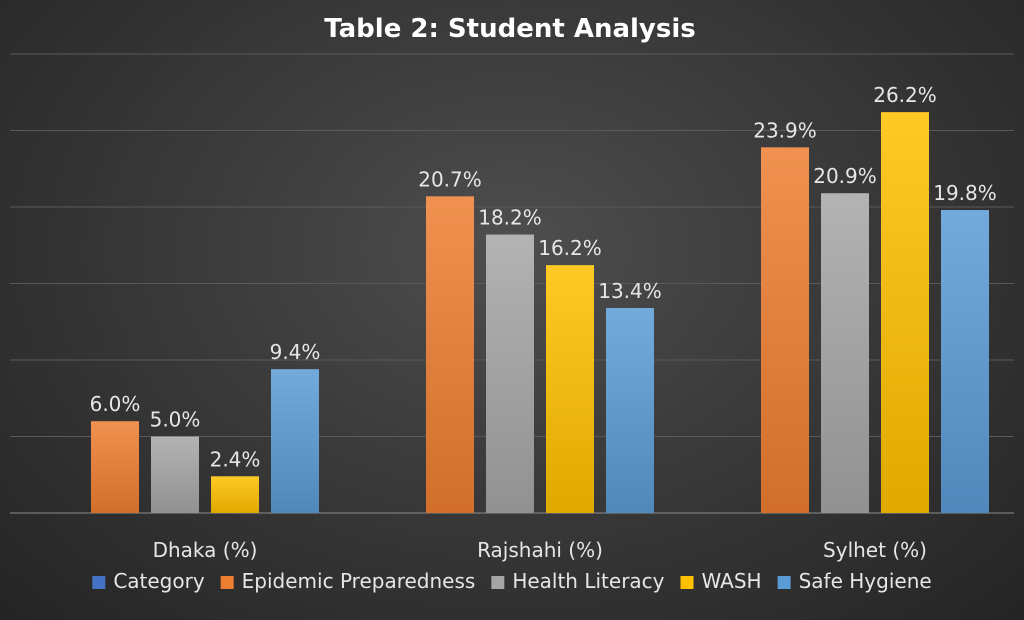 This screenshot has width=1024, height=620. Describe the element at coordinates (175, 420) in the screenshot. I see `data-label-health-literacy-dhaka: 5.0%` at that location.